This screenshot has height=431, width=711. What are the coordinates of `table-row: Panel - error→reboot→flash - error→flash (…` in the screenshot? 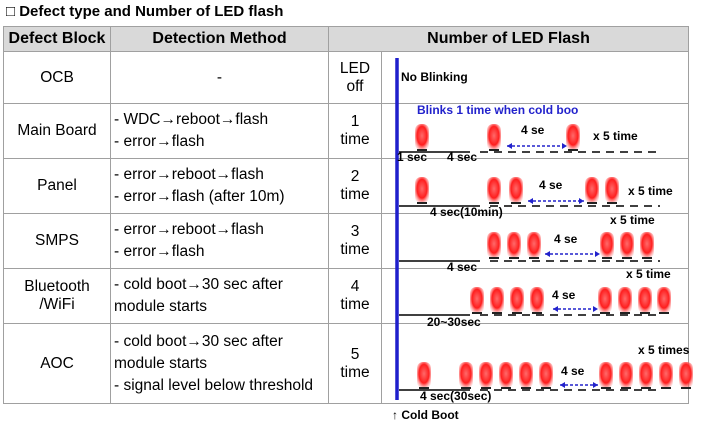 It's located at (346, 186).